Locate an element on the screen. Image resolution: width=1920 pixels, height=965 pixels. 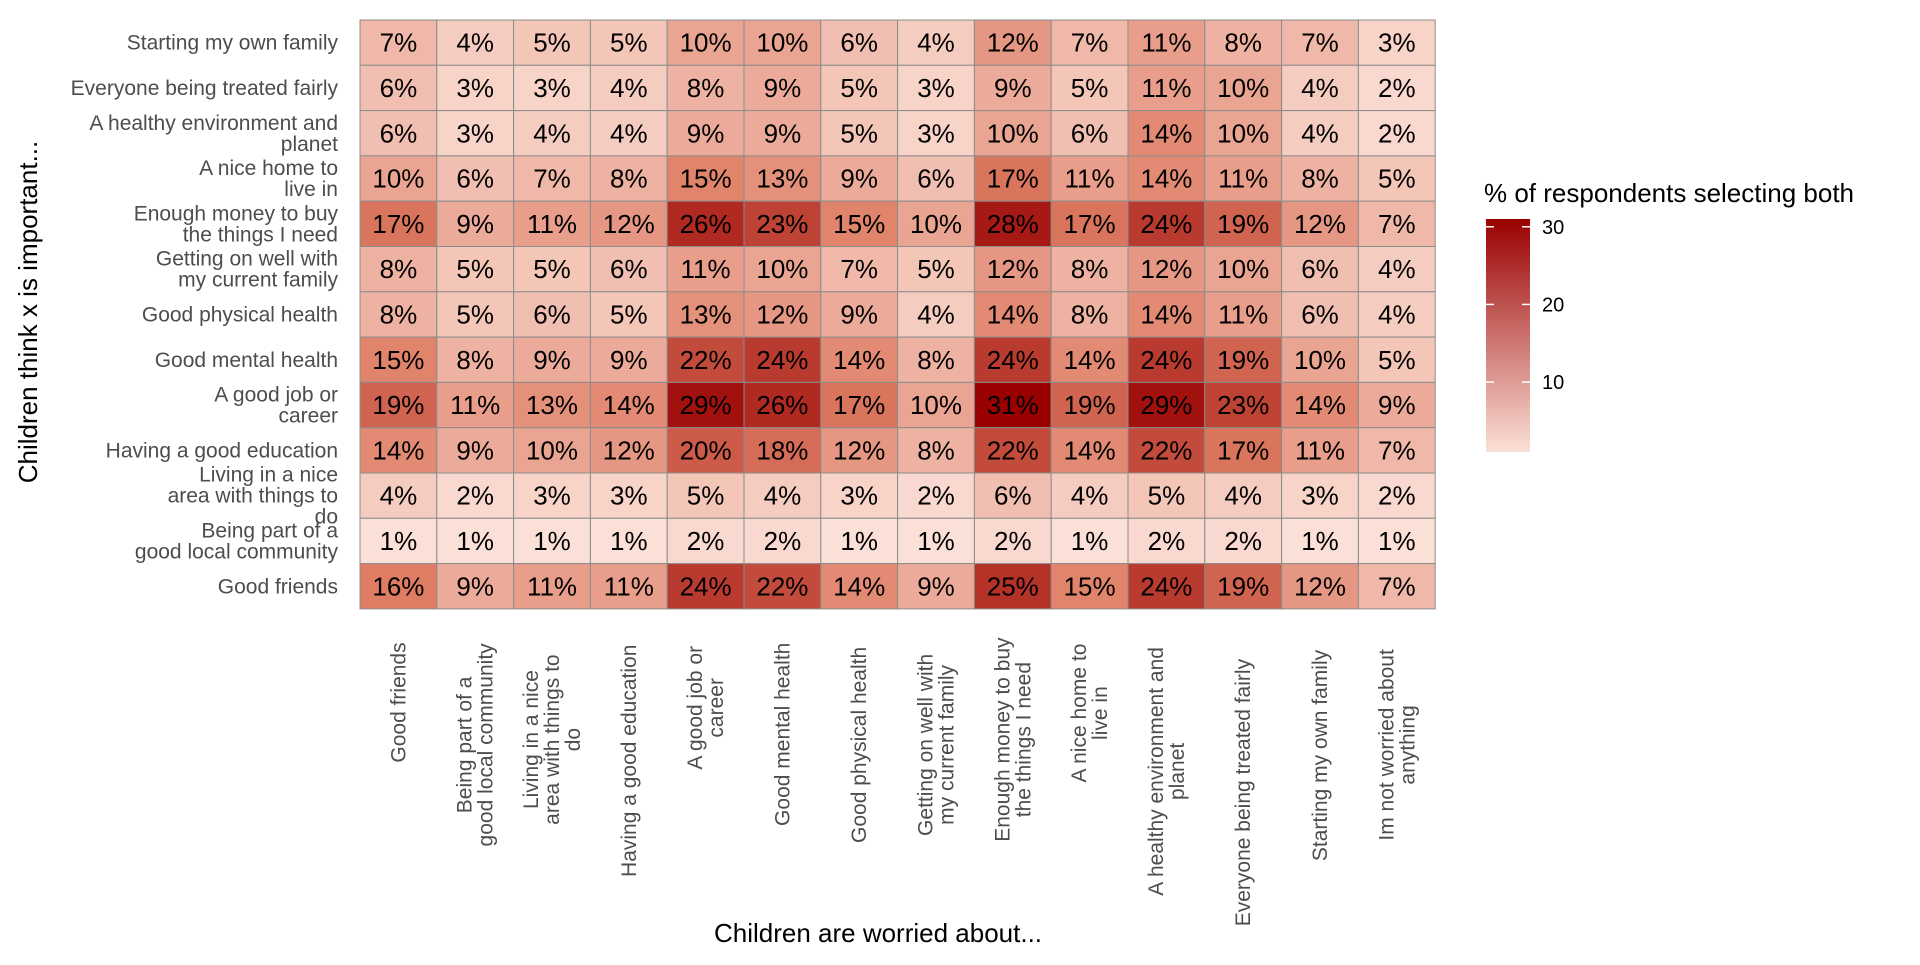
cell-value-label: 1% is located at coordinates (859, 541).